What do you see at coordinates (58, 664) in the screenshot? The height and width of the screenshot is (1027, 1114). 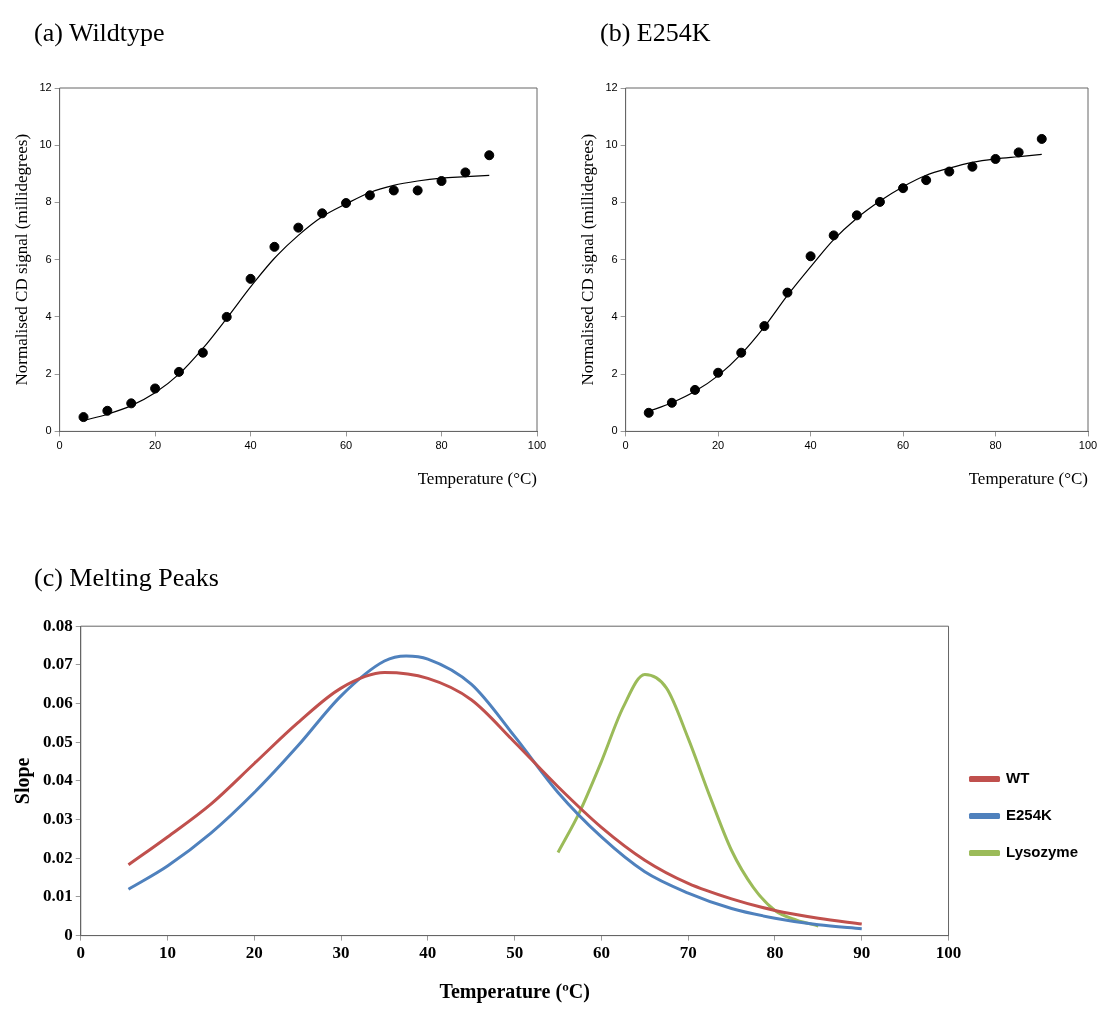 I see `y-tick-label: 0.07` at bounding box center [58, 664].